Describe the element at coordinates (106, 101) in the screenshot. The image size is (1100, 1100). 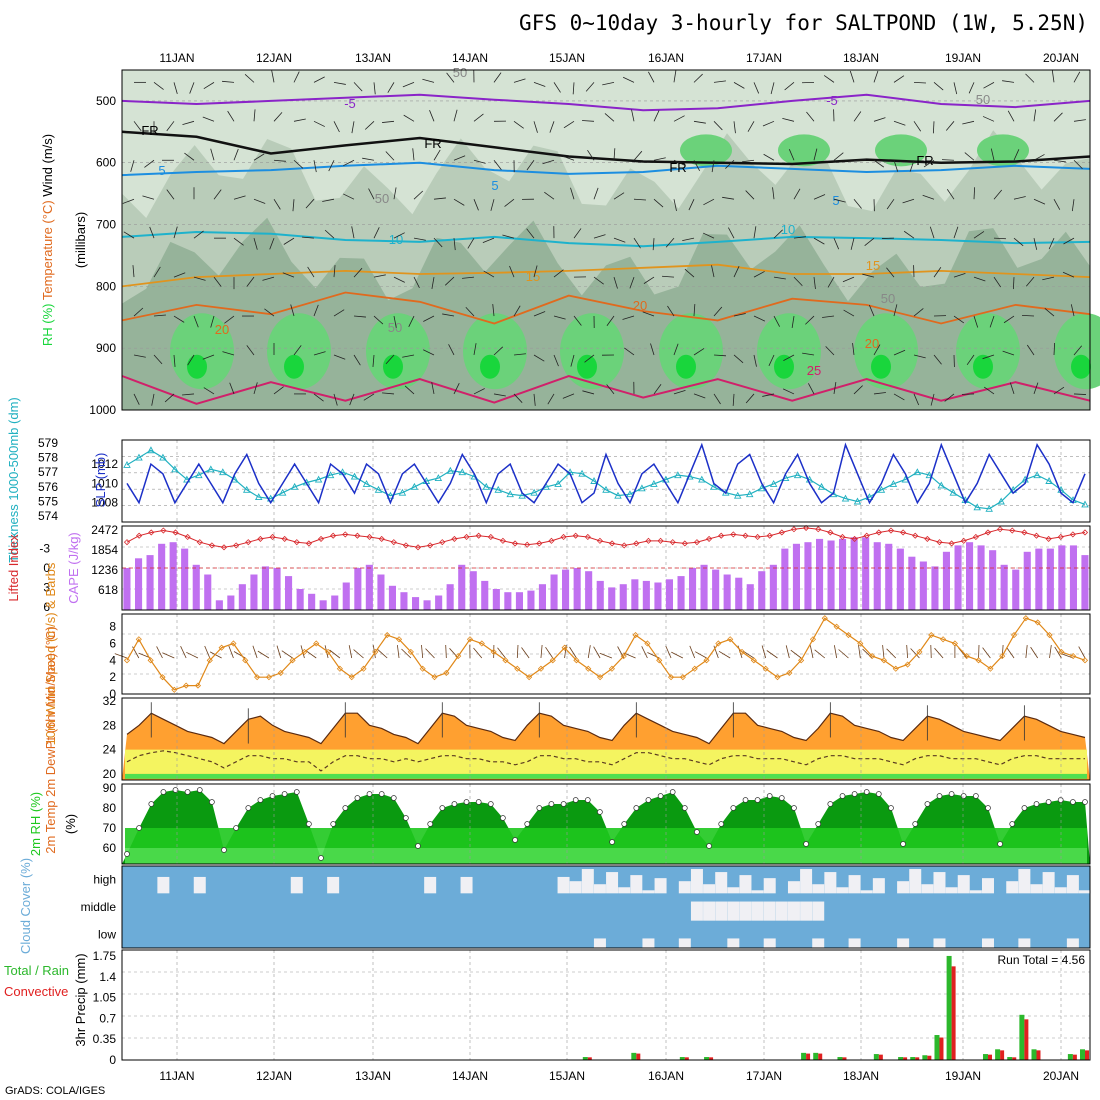
I see `y-tick-label: 500` at that location.